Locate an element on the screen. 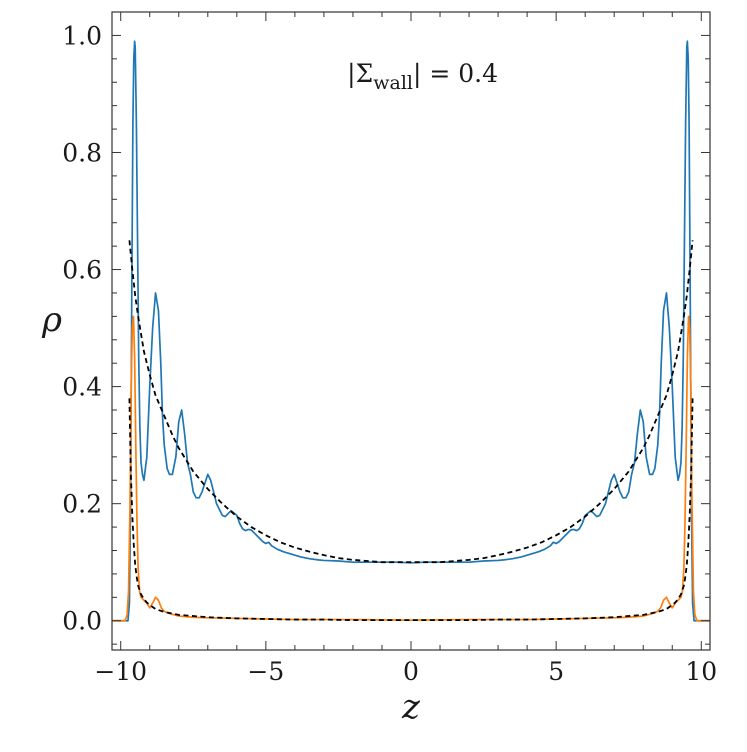 The height and width of the screenshot is (752, 747). x-tick-label: 10 is located at coordinates (701, 671).